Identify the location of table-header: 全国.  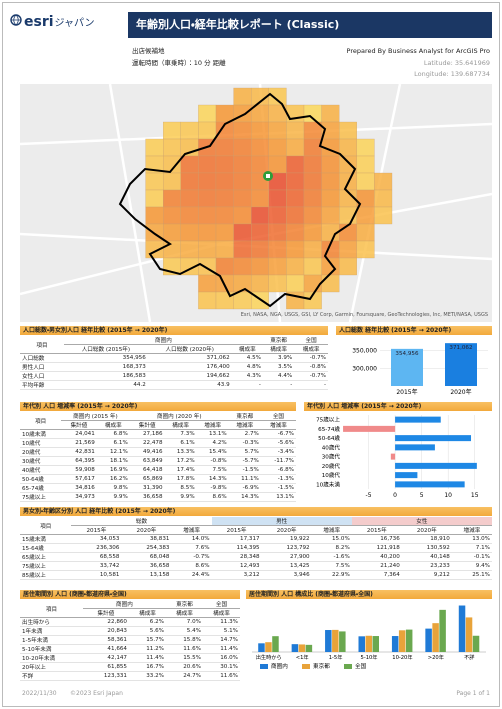
(278, 416).